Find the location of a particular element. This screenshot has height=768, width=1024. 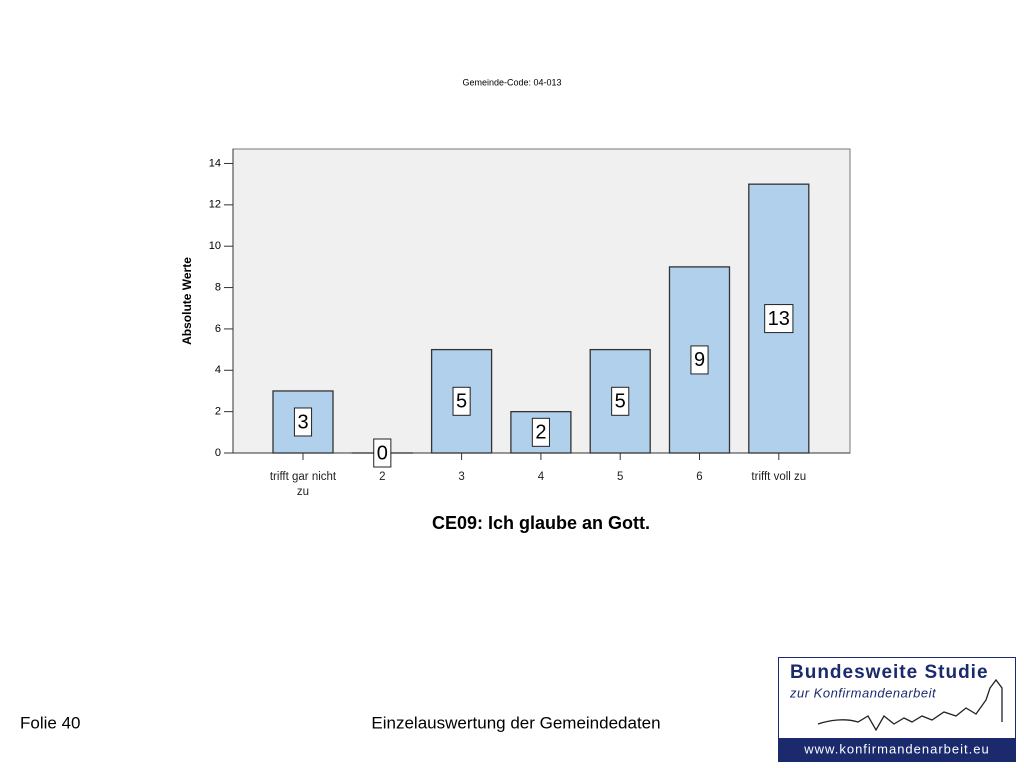

logo-title: Bundesweite Studie is located at coordinates (889, 672).